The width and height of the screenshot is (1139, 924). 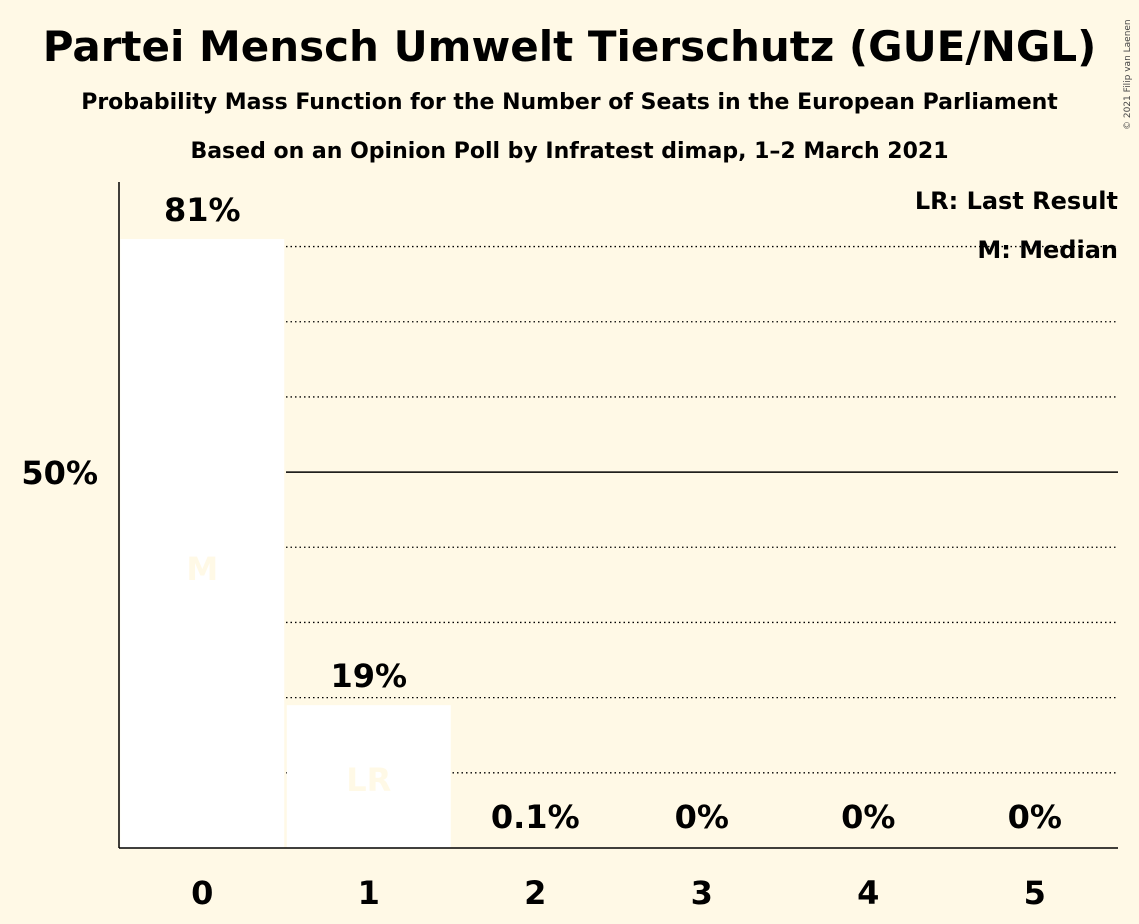 I want to click on bar-marker-label: M, so click(x=202, y=569).